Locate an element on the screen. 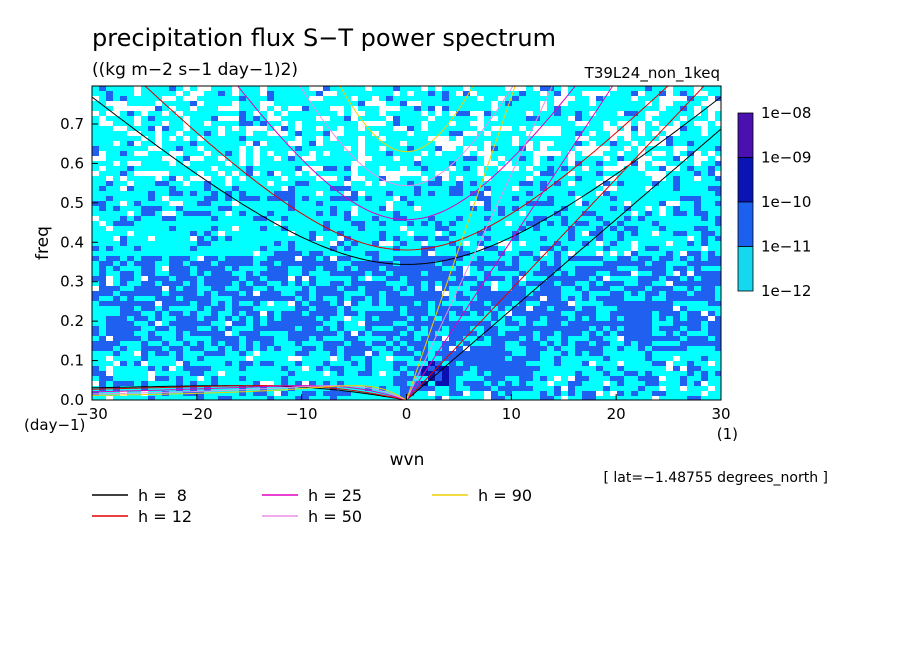  legend-label: h = 12 is located at coordinates (165, 516).